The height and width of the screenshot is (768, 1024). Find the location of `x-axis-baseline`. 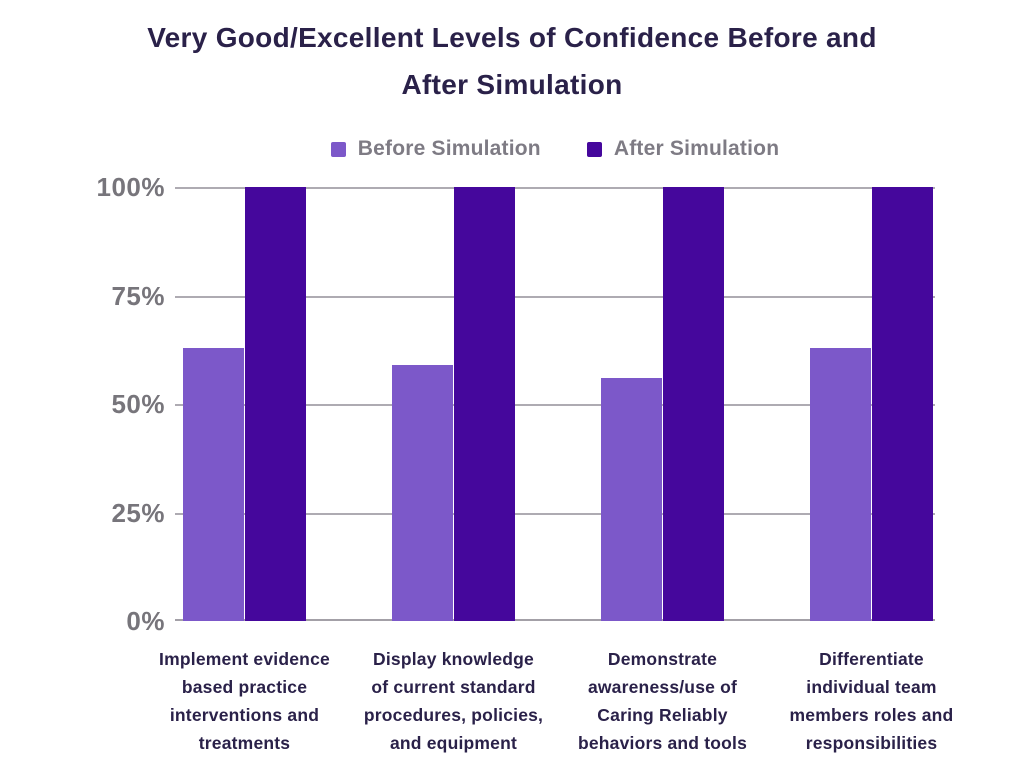

x-axis-baseline is located at coordinates (555, 620).